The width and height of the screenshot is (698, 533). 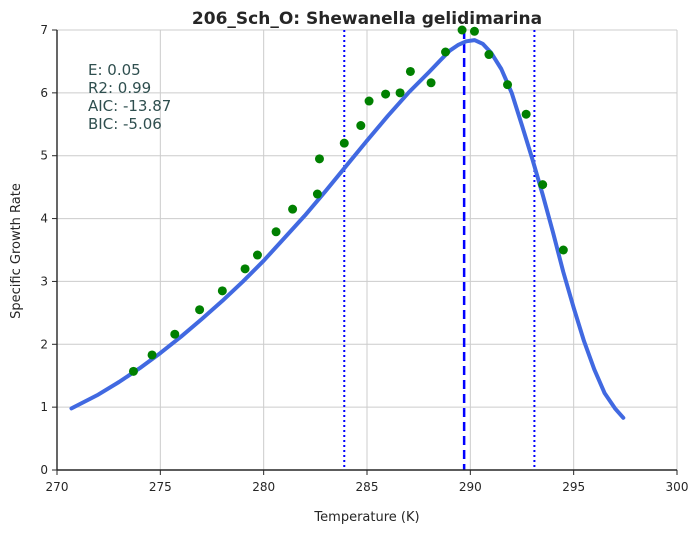 I want to click on x-tick-label-6: 300, so click(x=677, y=487).